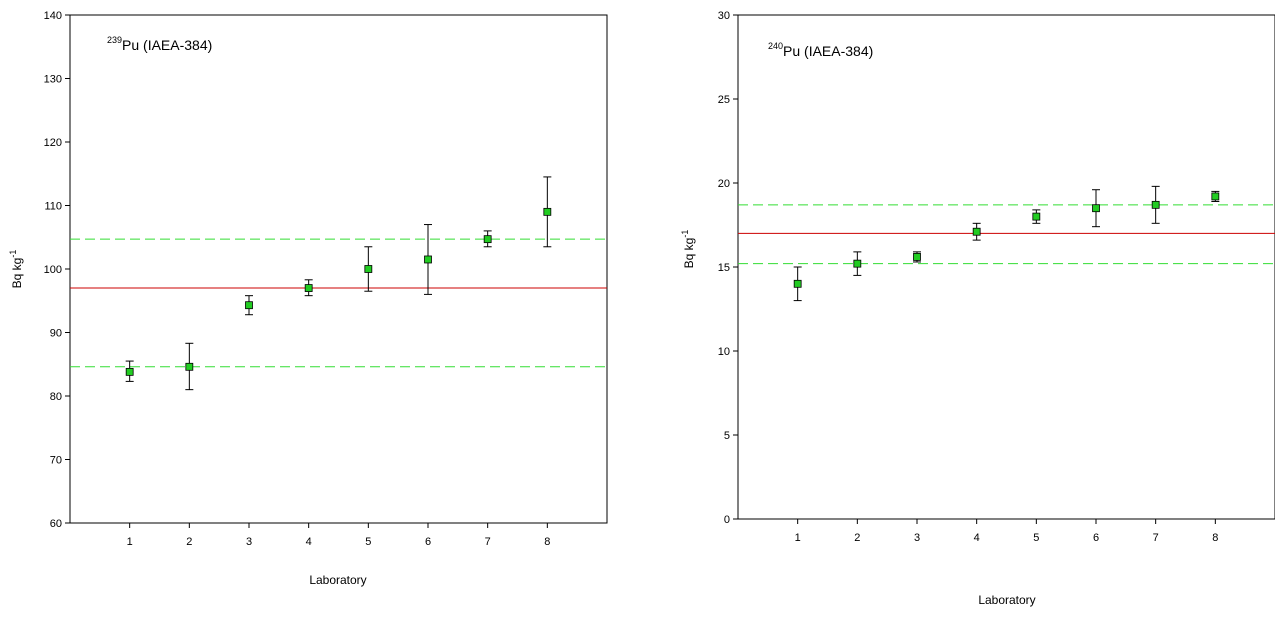 The width and height of the screenshot is (1275, 619). I want to click on y-tick-label: 80, so click(56, 397).